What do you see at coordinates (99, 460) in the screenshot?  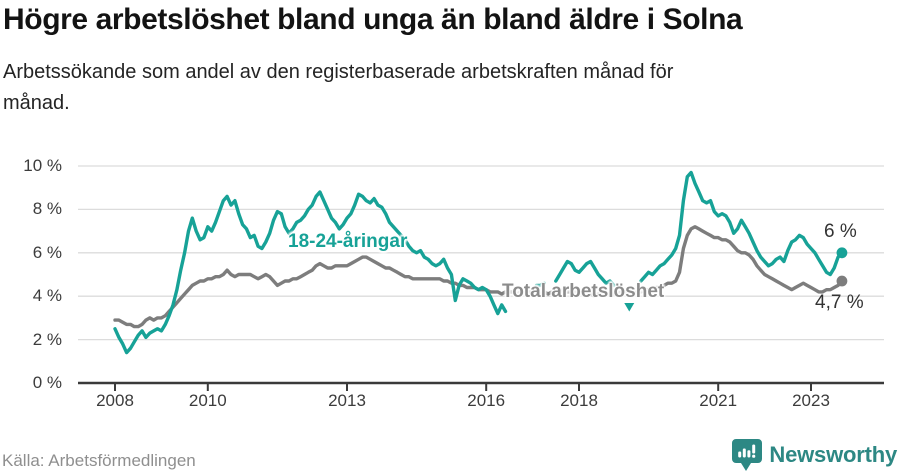 I see `source-note: Källa: Arbetsförmedlingen` at bounding box center [99, 460].